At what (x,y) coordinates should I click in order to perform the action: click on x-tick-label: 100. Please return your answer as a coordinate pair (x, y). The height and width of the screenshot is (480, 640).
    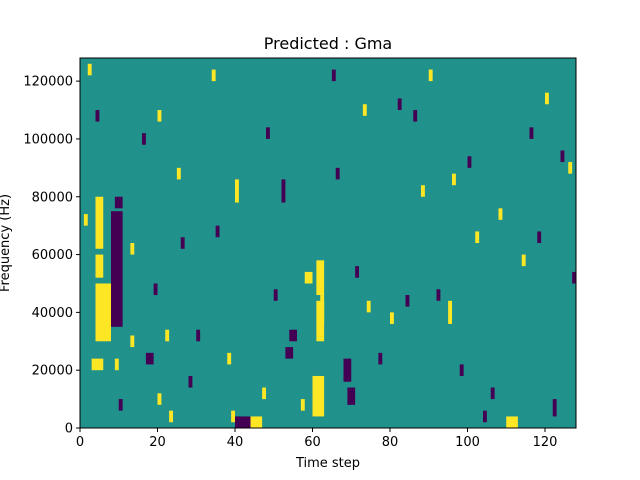
    Looking at the image, I should click on (467, 442).